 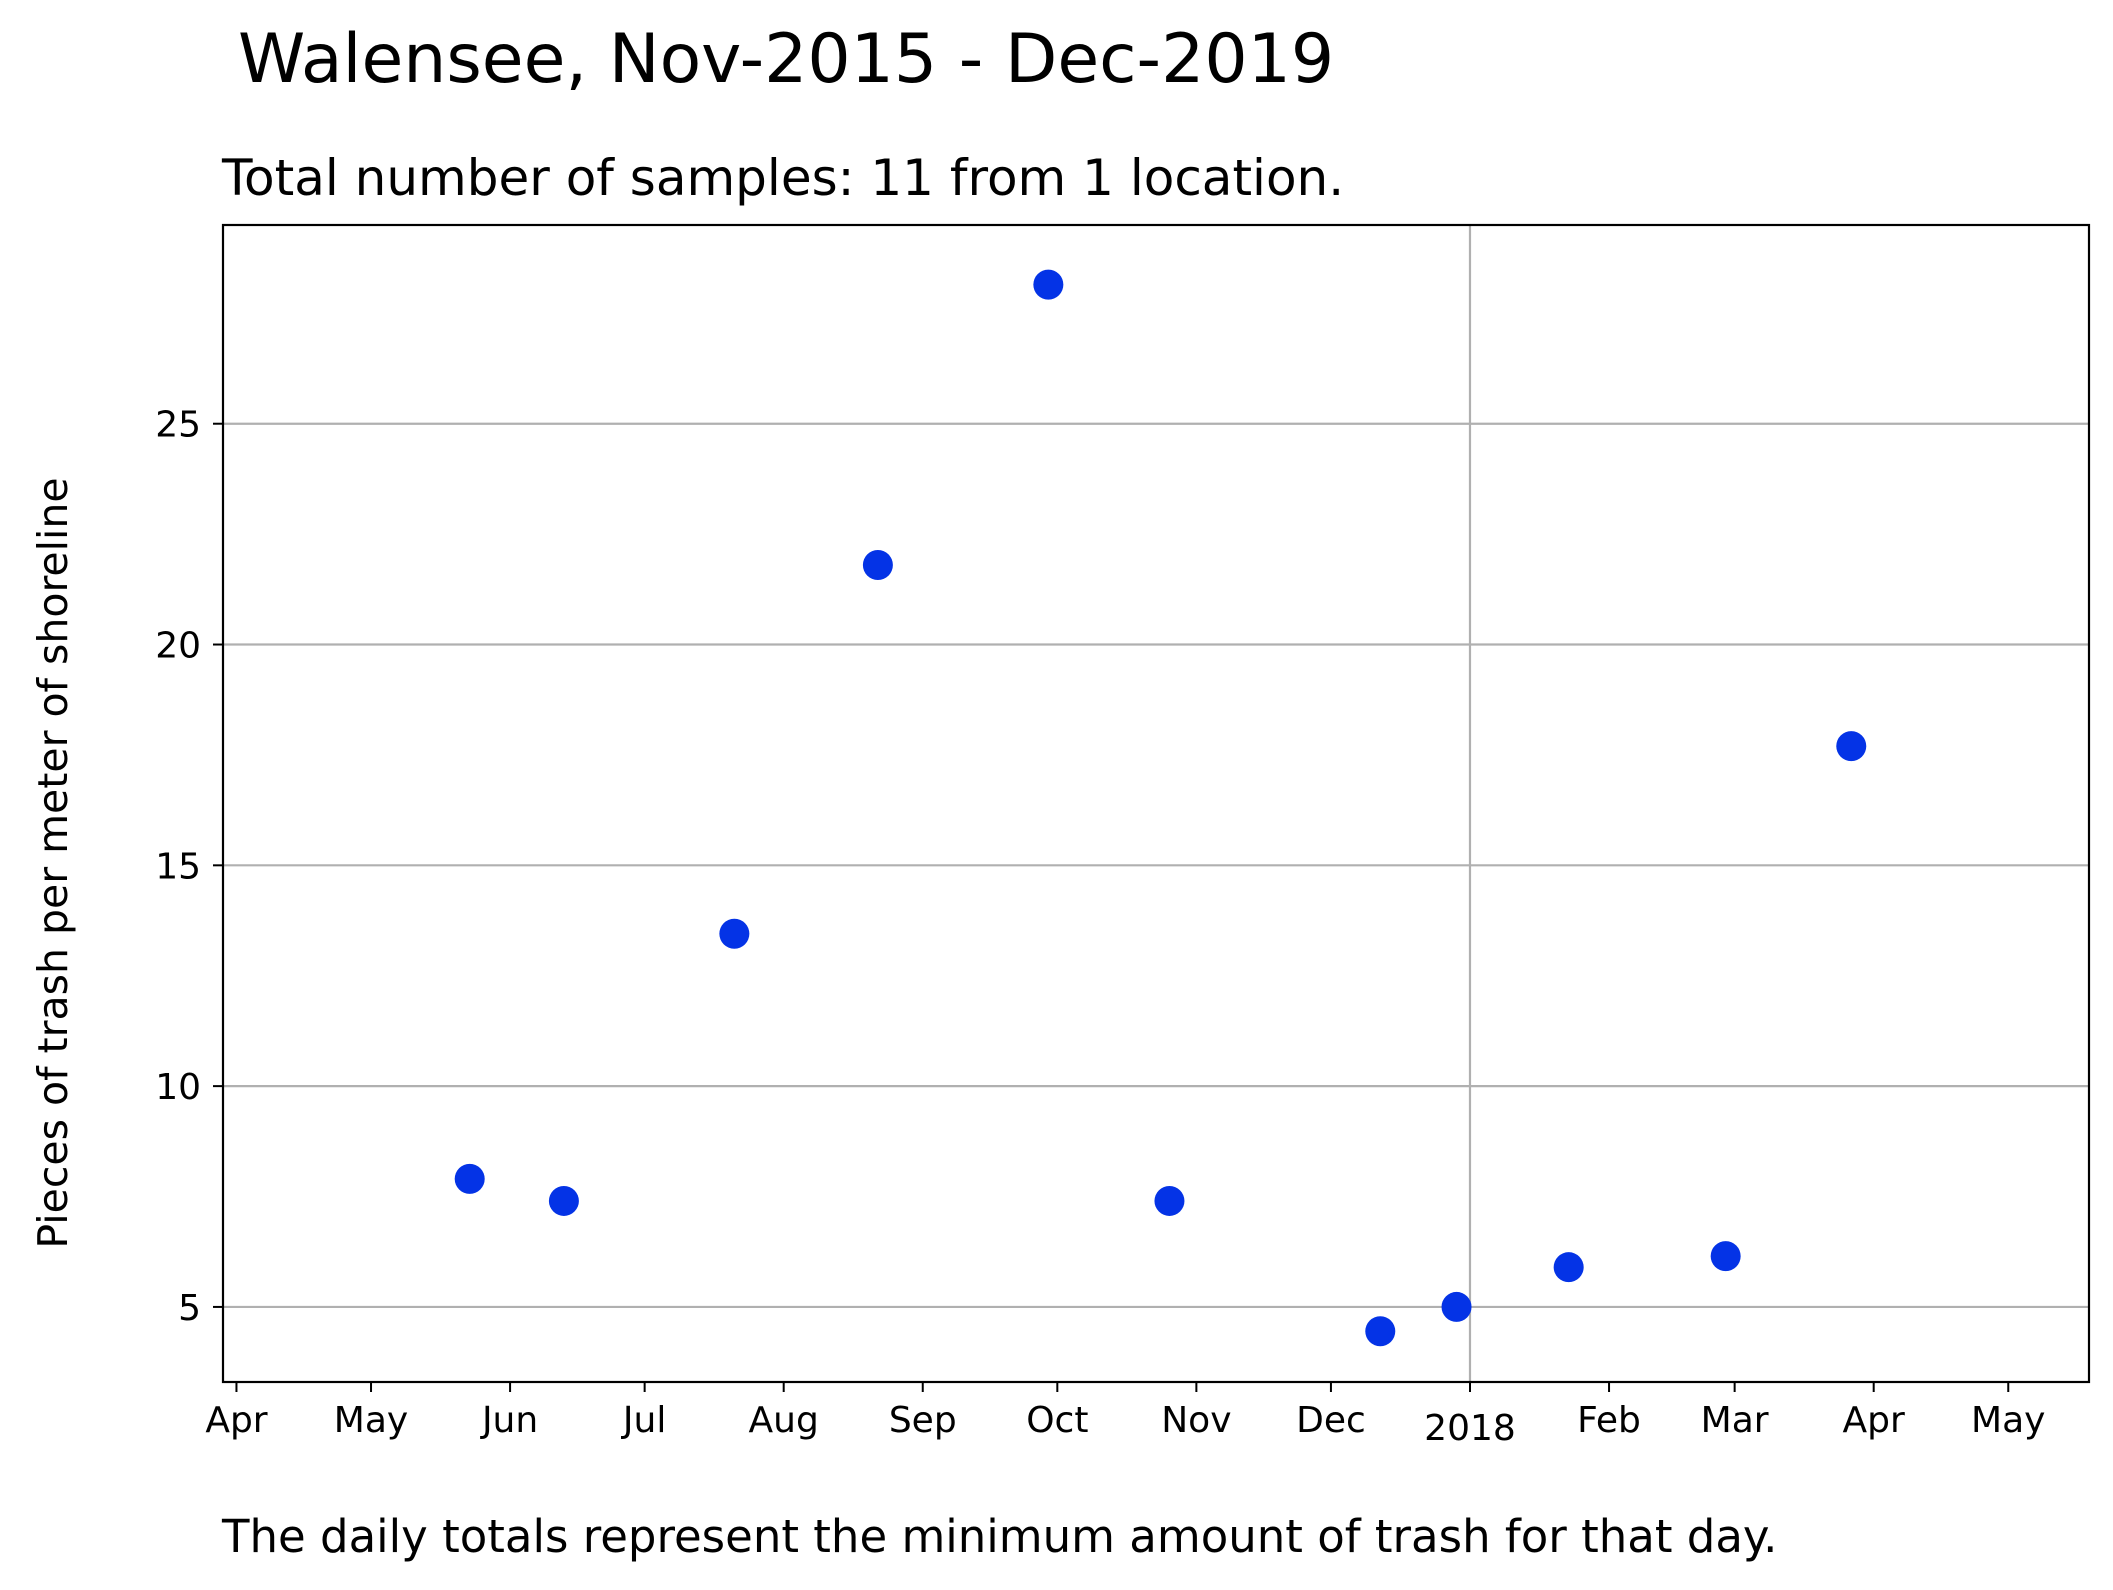 I want to click on x-tick-label: Oct, so click(x=1057, y=1420).